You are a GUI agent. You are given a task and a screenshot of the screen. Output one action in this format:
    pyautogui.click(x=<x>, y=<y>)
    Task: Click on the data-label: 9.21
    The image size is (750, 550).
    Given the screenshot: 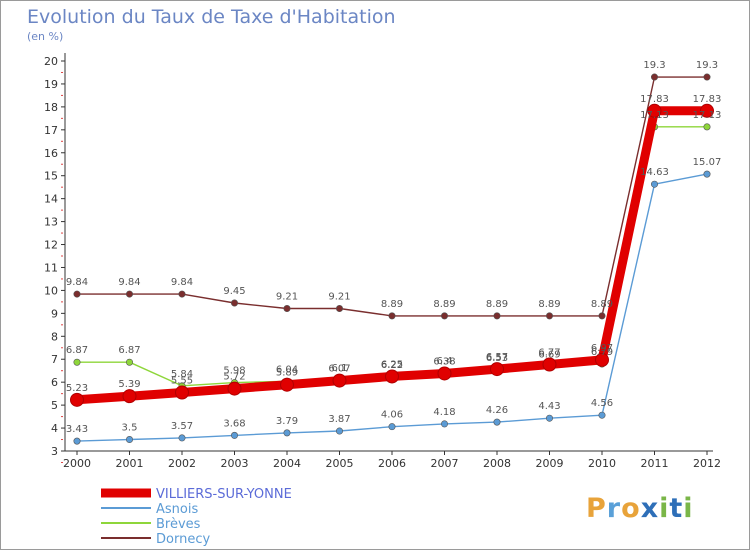 What is the action you would take?
    pyautogui.click(x=287, y=297)
    